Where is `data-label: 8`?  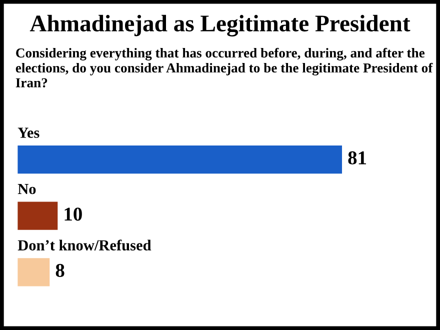 data-label: 8 is located at coordinates (60, 271).